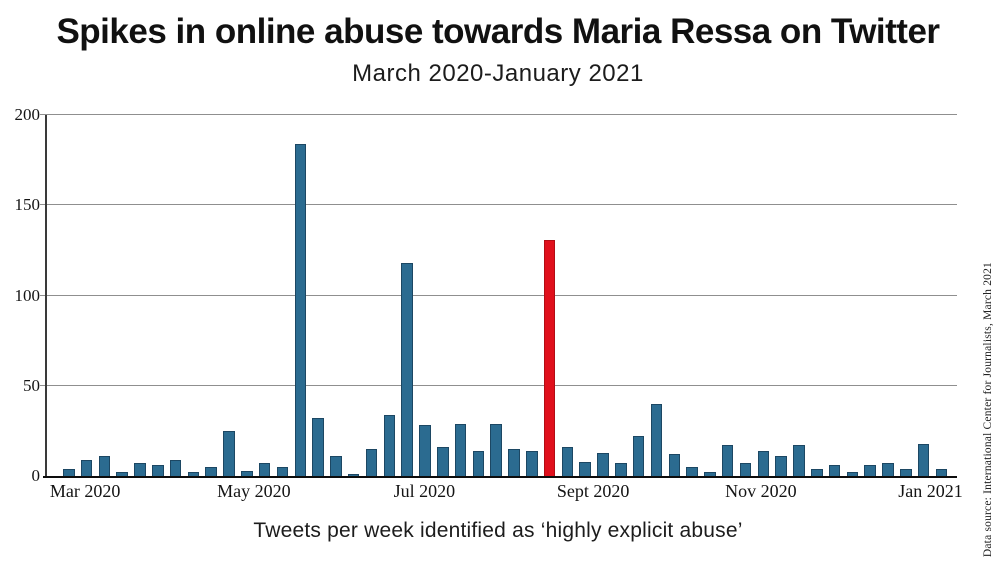  Describe the element at coordinates (498, 73) in the screenshot. I see `chart-subtitle: March 2020-January 2021` at that location.